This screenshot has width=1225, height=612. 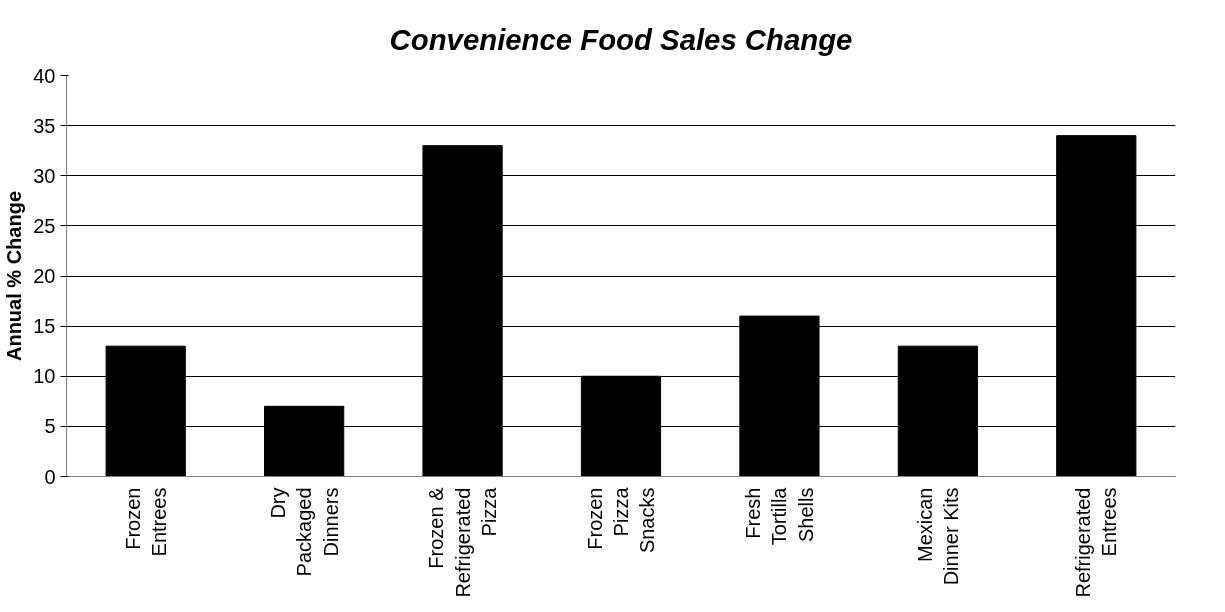 What do you see at coordinates (621, 520) in the screenshot?
I see `x-tick-label: Frozen Pizza Snacks` at bounding box center [621, 520].